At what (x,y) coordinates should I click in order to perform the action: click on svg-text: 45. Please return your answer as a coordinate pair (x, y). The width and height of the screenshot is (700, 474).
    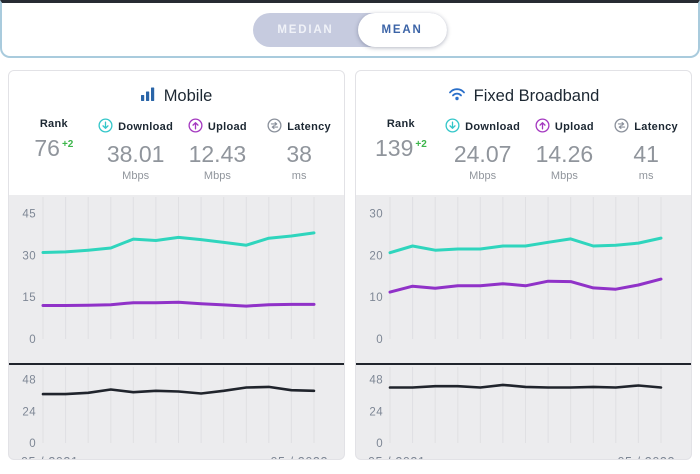
    Looking at the image, I should click on (29, 214).